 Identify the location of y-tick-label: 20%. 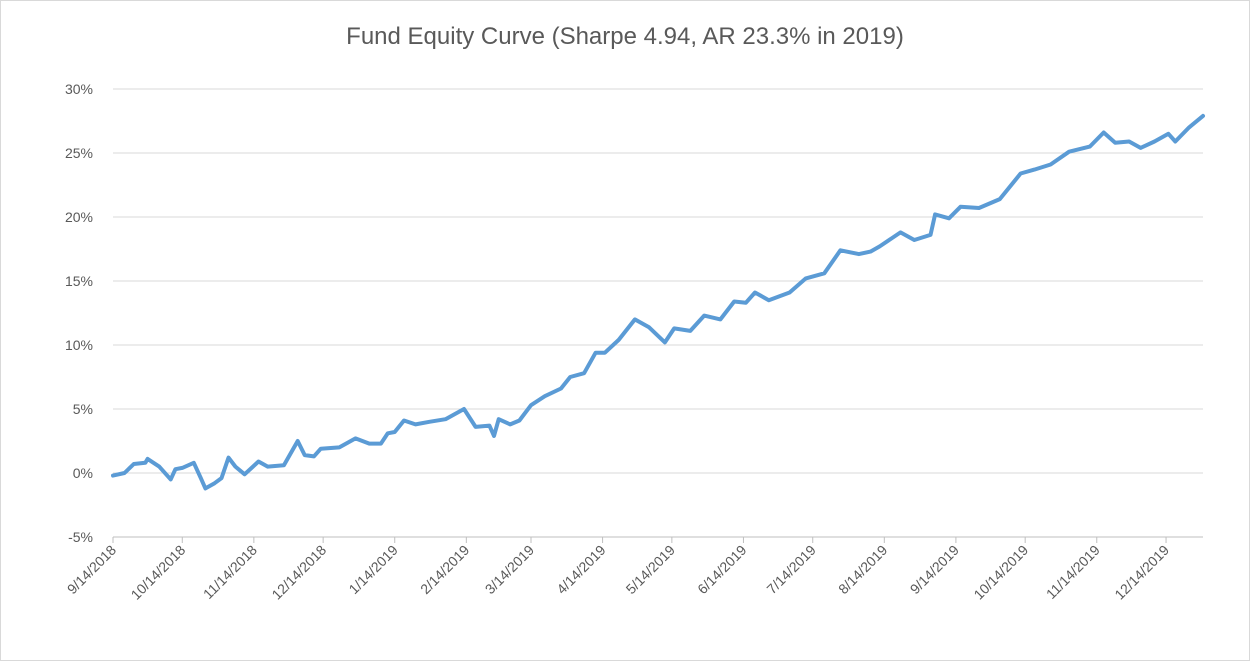
(79, 217).